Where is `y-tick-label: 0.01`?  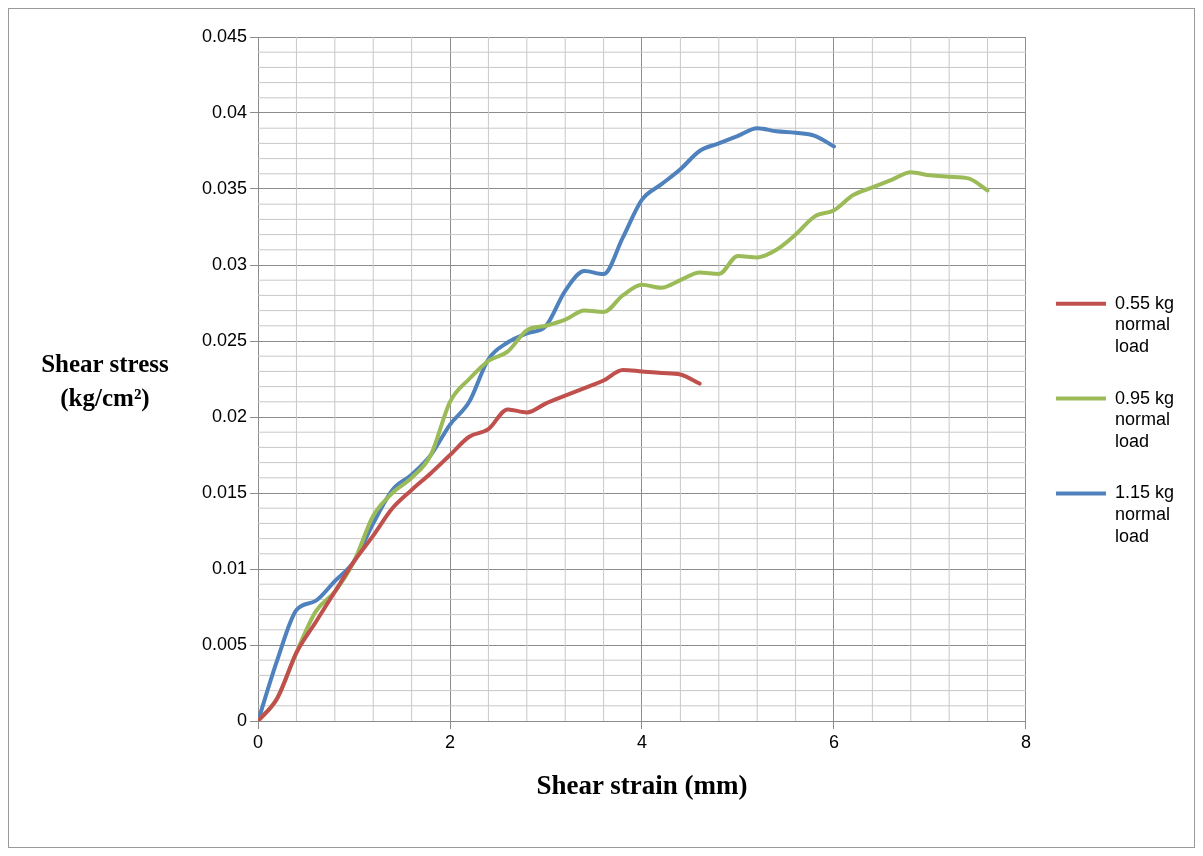 y-tick-label: 0.01 is located at coordinates (230, 567).